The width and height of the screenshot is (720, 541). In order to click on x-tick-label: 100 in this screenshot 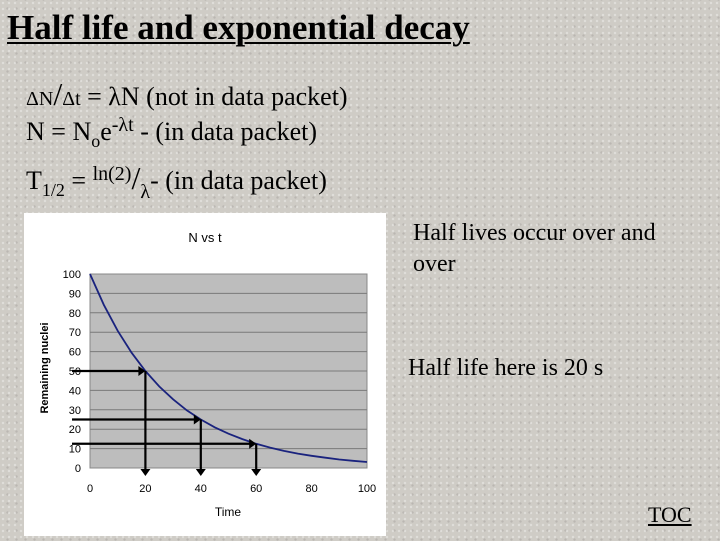, I will do `click(367, 489)`.